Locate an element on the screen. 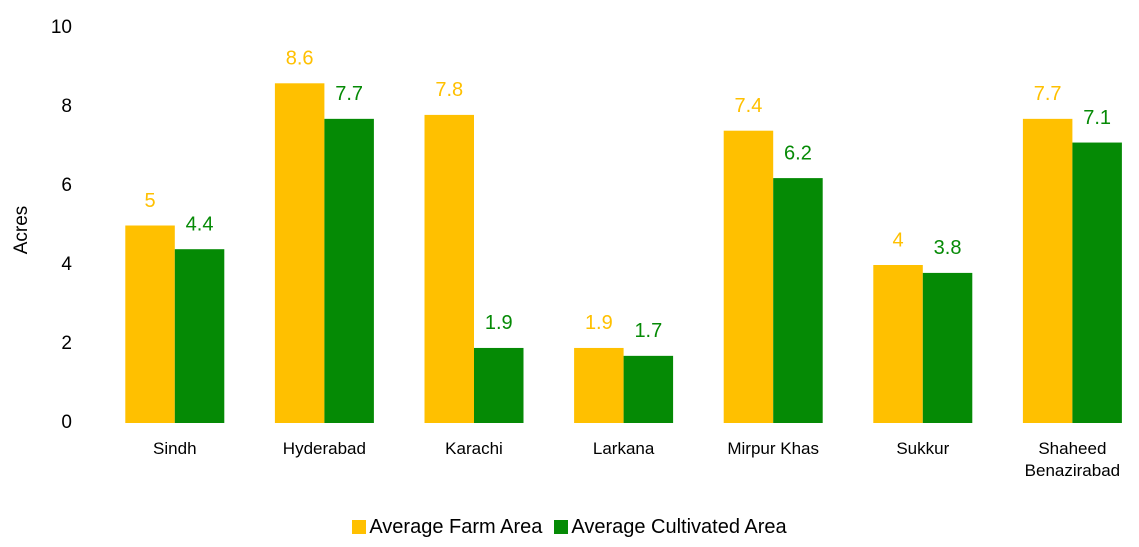  x-tick-label: Shaheed Benazirabad is located at coordinates (1072, 459).